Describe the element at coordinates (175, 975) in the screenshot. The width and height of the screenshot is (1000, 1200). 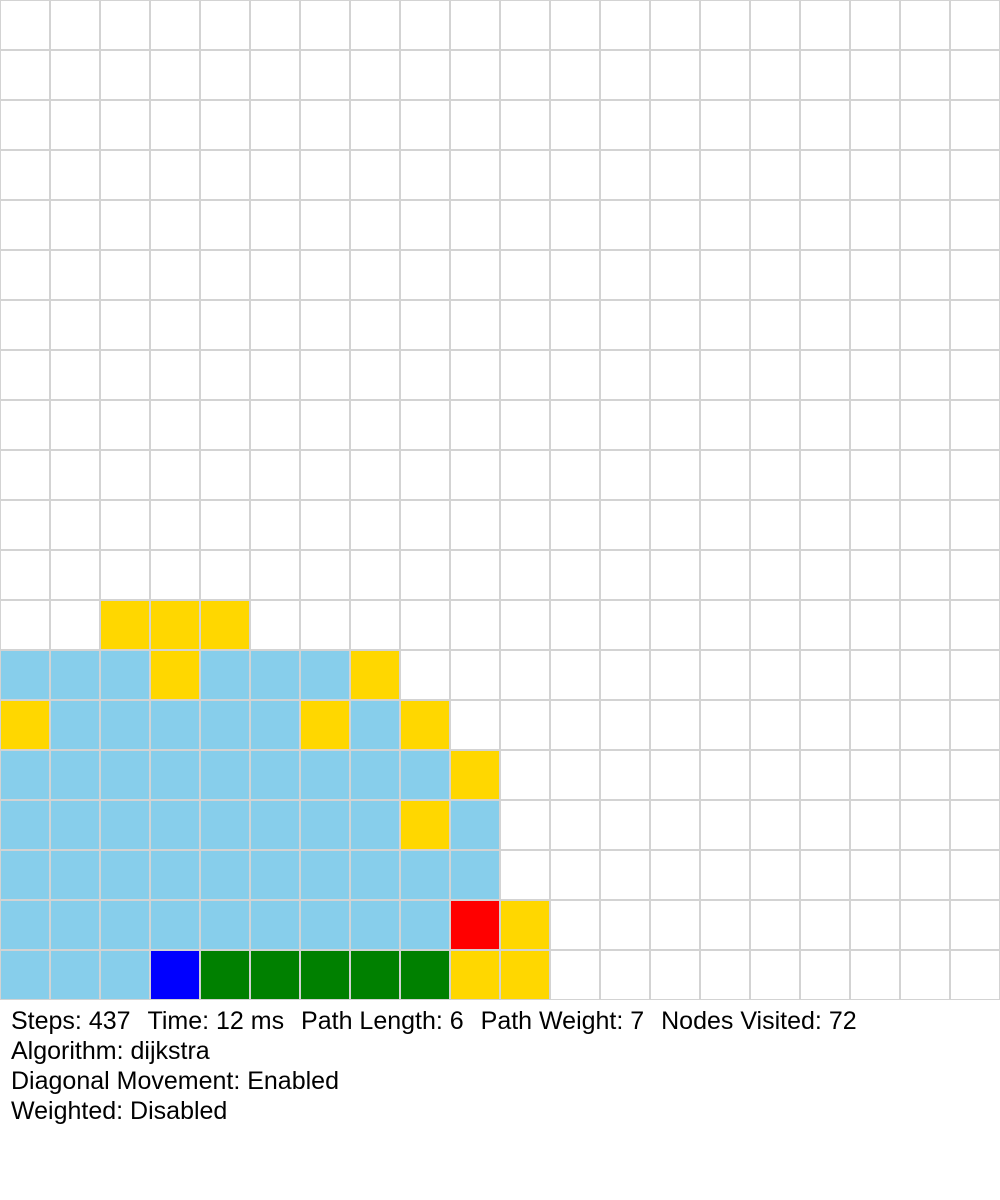
I see `grid-cell-start` at that location.